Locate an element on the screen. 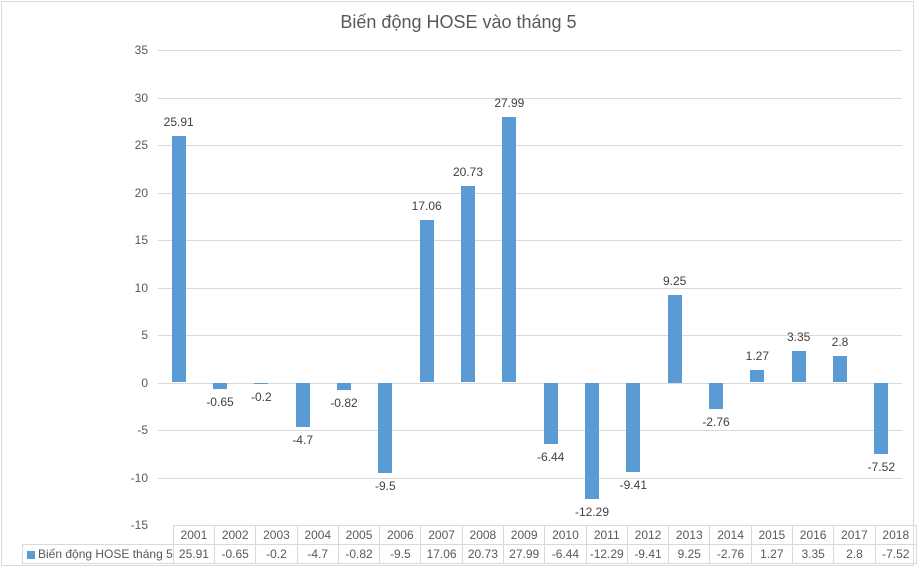  category-label: 2014 is located at coordinates (730, 535).